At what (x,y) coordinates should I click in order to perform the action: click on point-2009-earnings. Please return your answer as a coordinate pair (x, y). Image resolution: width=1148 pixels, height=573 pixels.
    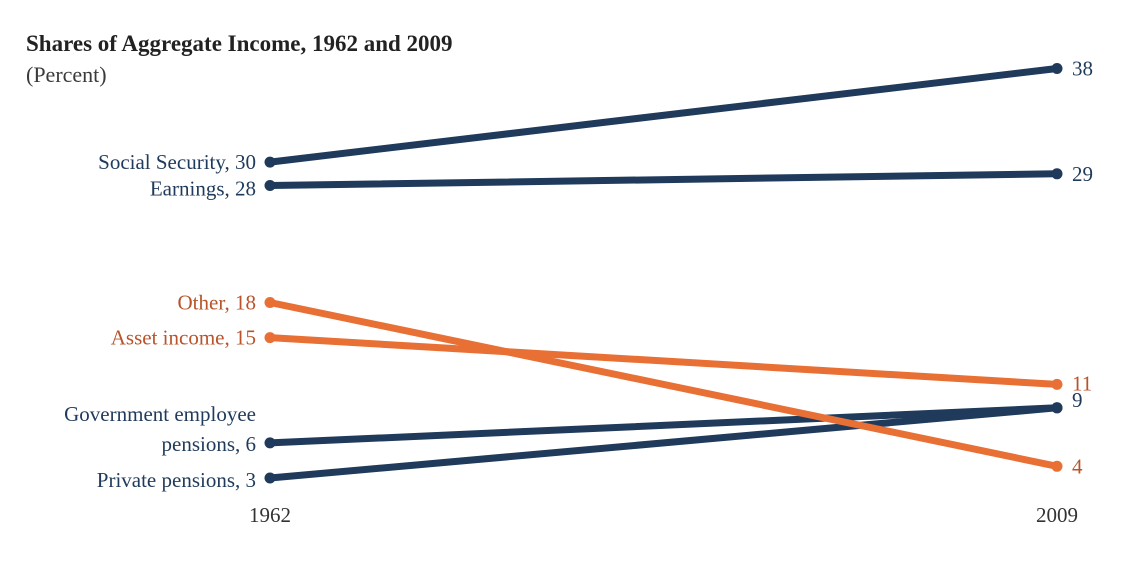
    Looking at the image, I should click on (1057, 174).